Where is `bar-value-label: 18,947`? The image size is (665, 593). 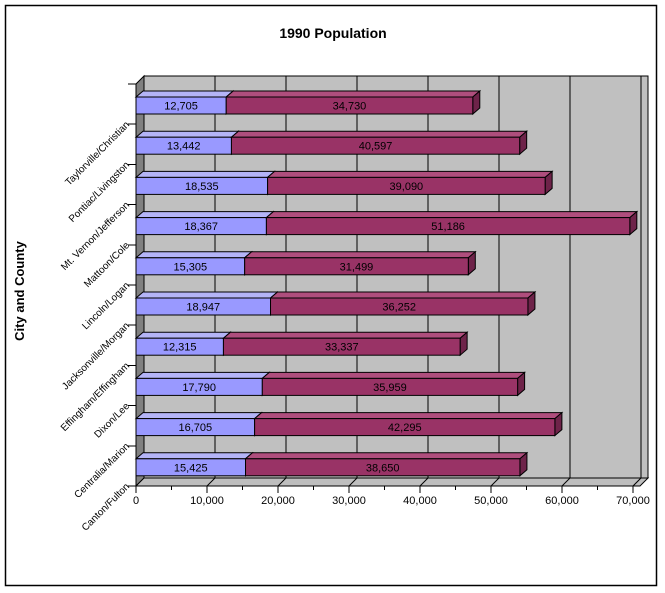
bar-value-label: 18,947 is located at coordinates (203, 308).